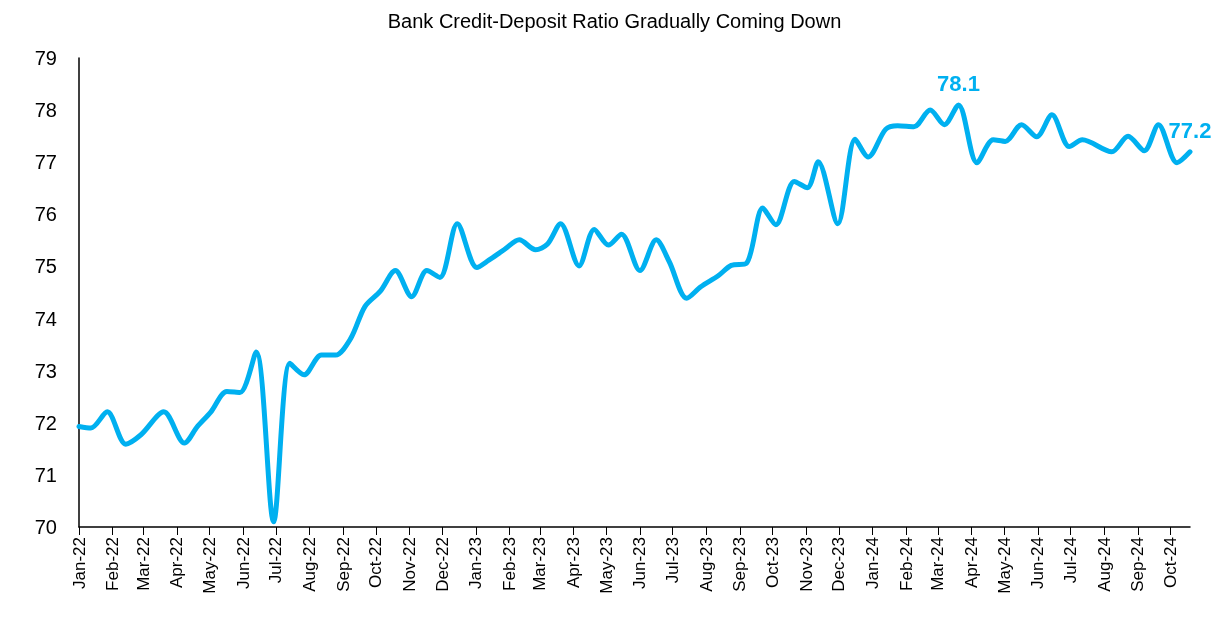 The image size is (1229, 639). I want to click on annotation: 77.2, so click(1190, 131).